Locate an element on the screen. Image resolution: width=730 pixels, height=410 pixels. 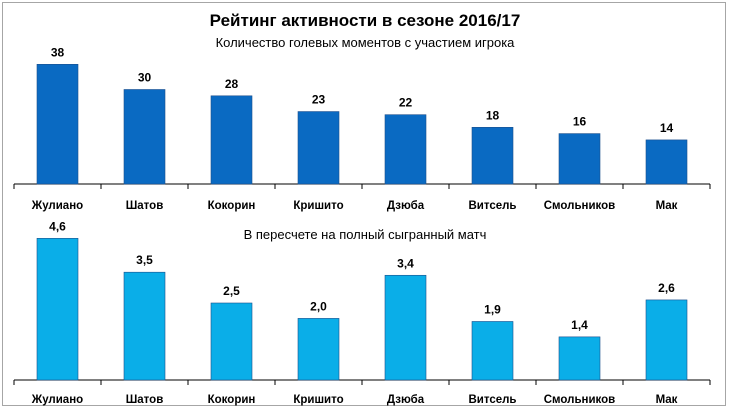
bottom-value-label-3: 2,5 is located at coordinates (231, 291).